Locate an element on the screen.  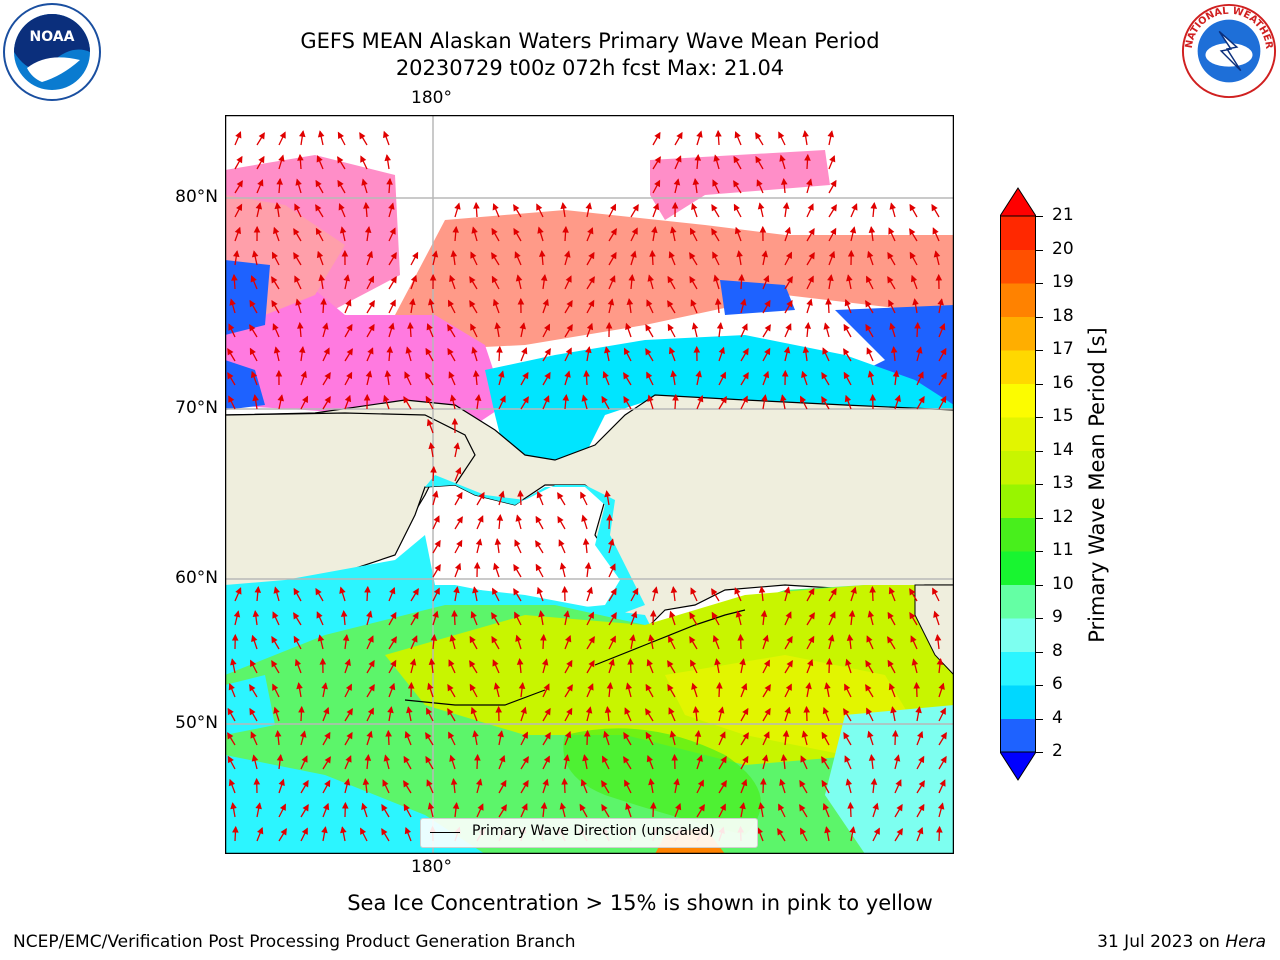
colorbar-tick-label: 8 is located at coordinates (1057, 650).